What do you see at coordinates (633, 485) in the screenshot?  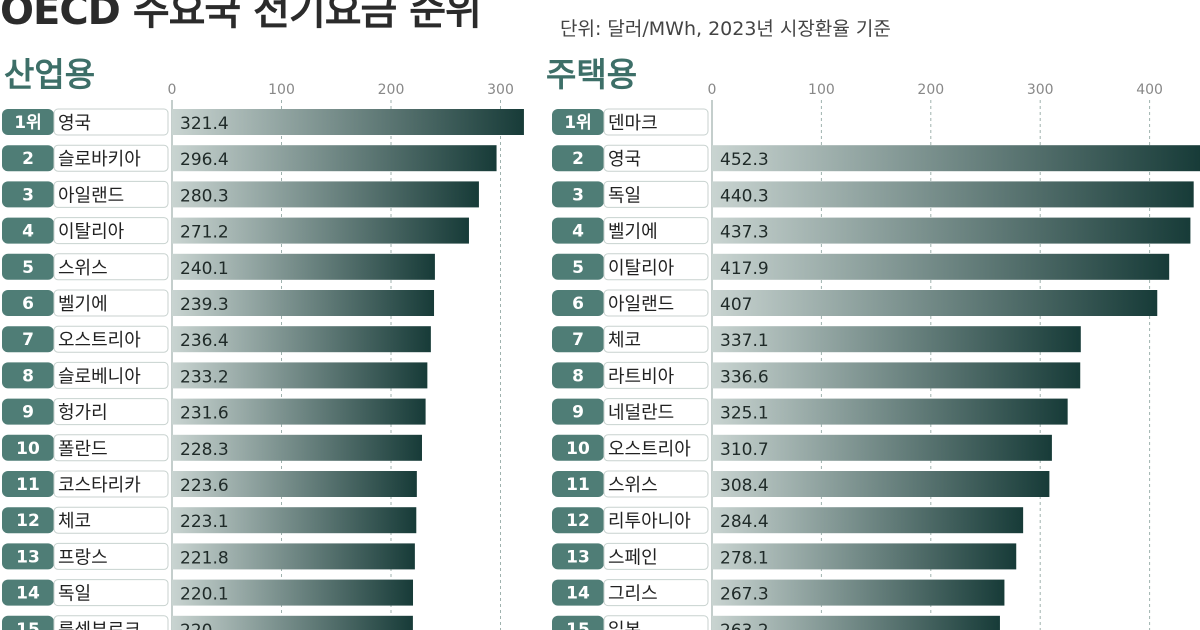 I see `residential-category-label: 스위스` at bounding box center [633, 485].